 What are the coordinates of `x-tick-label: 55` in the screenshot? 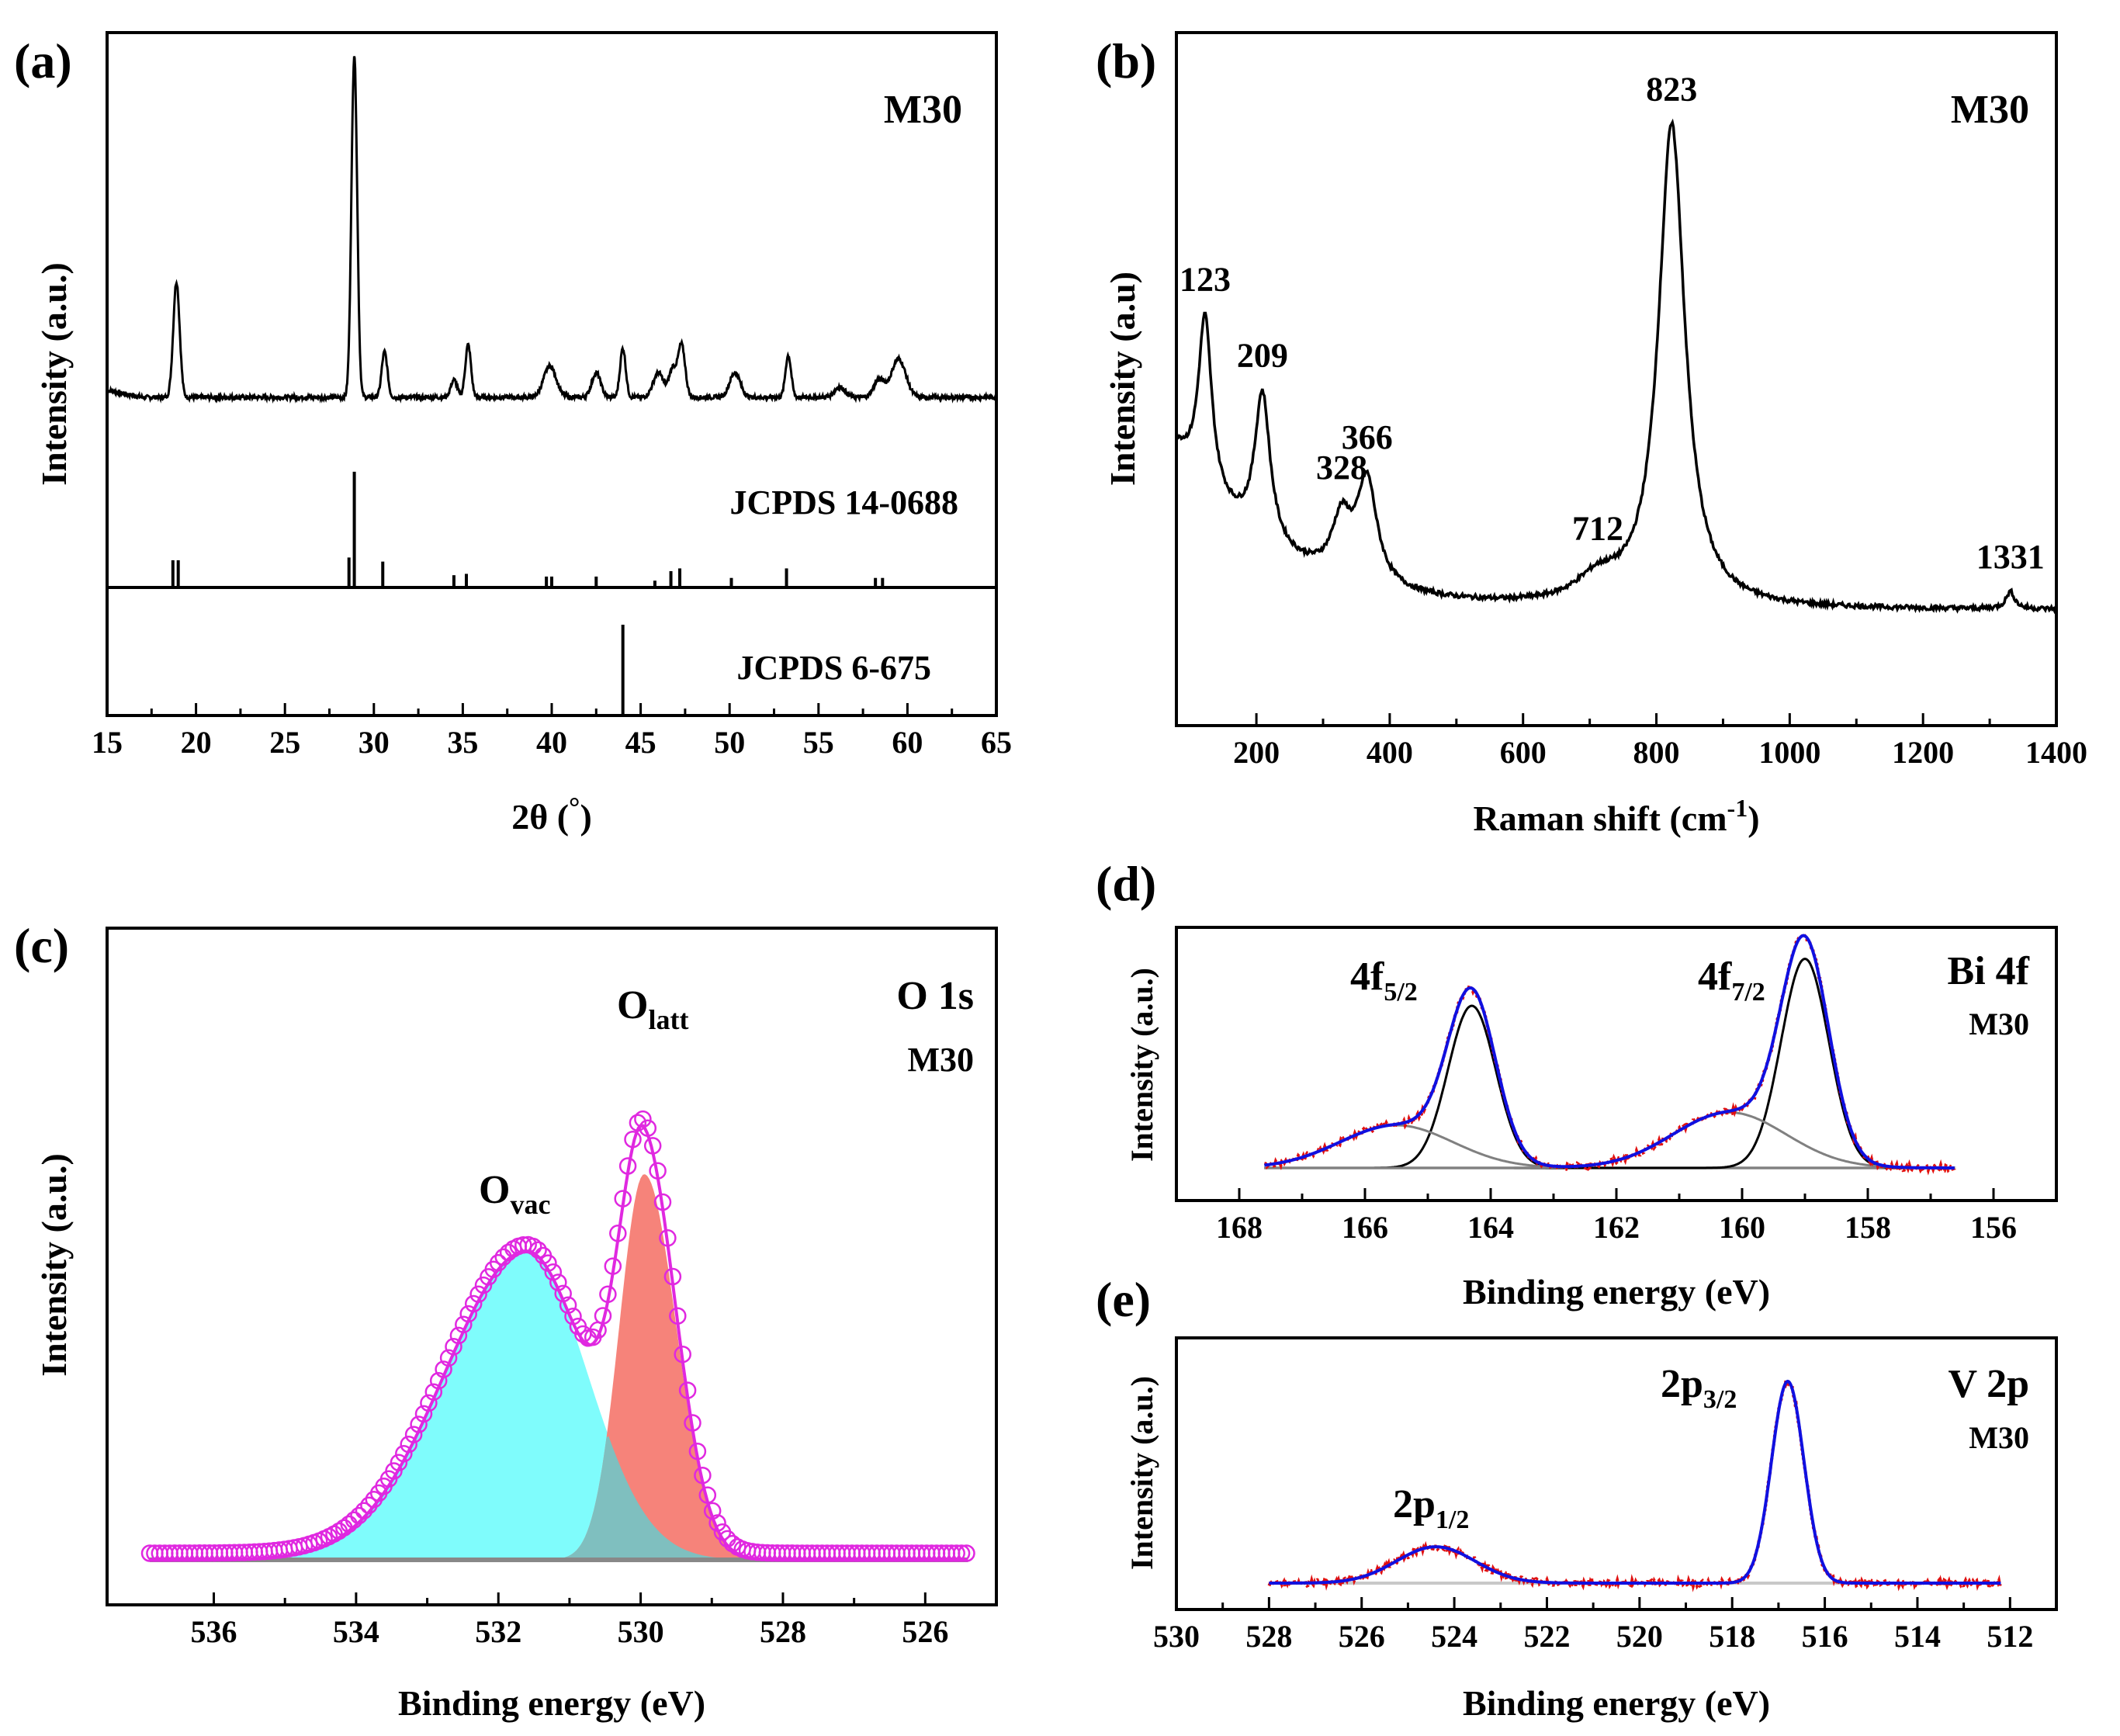 It's located at (818, 742).